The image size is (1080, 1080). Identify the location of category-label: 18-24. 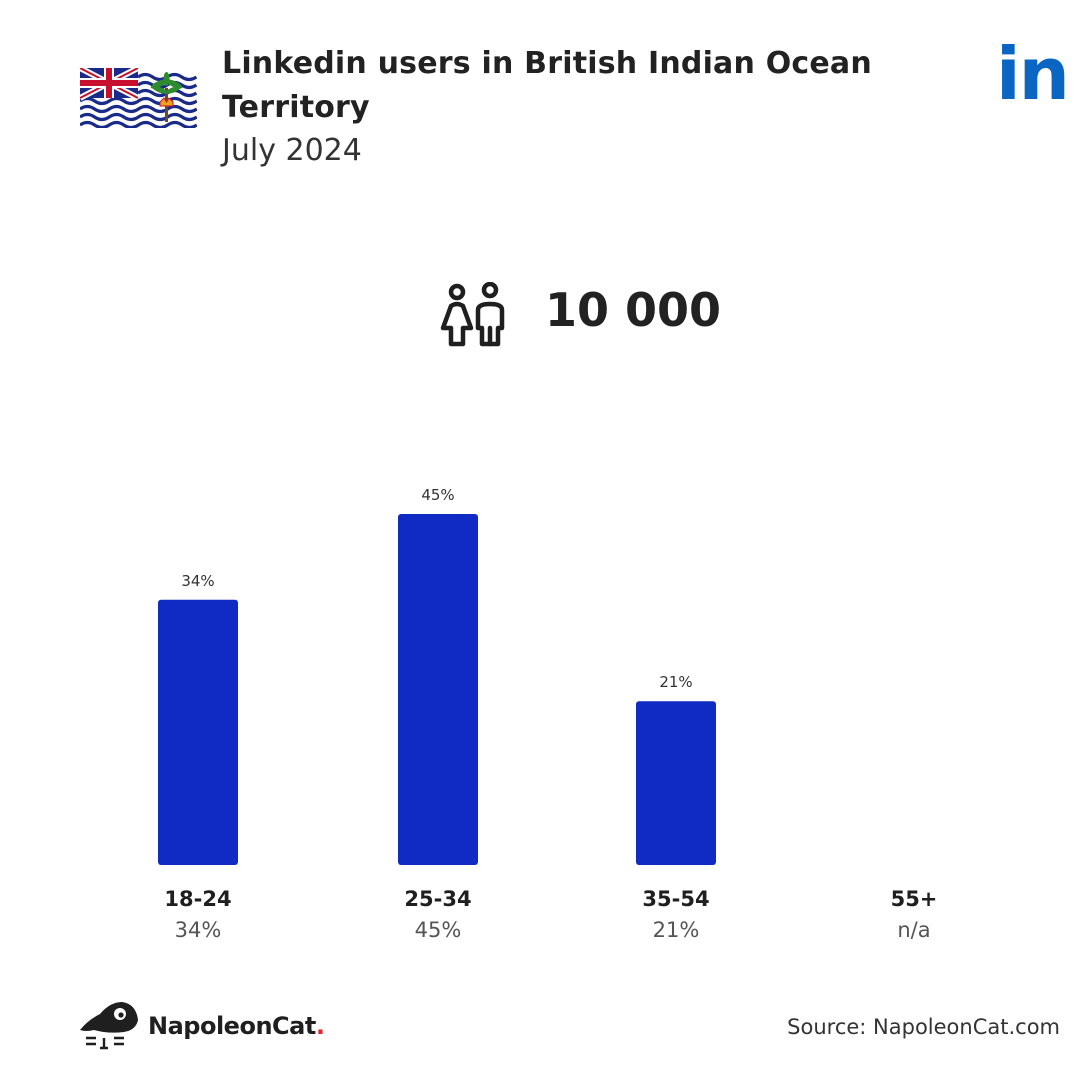
(197, 899).